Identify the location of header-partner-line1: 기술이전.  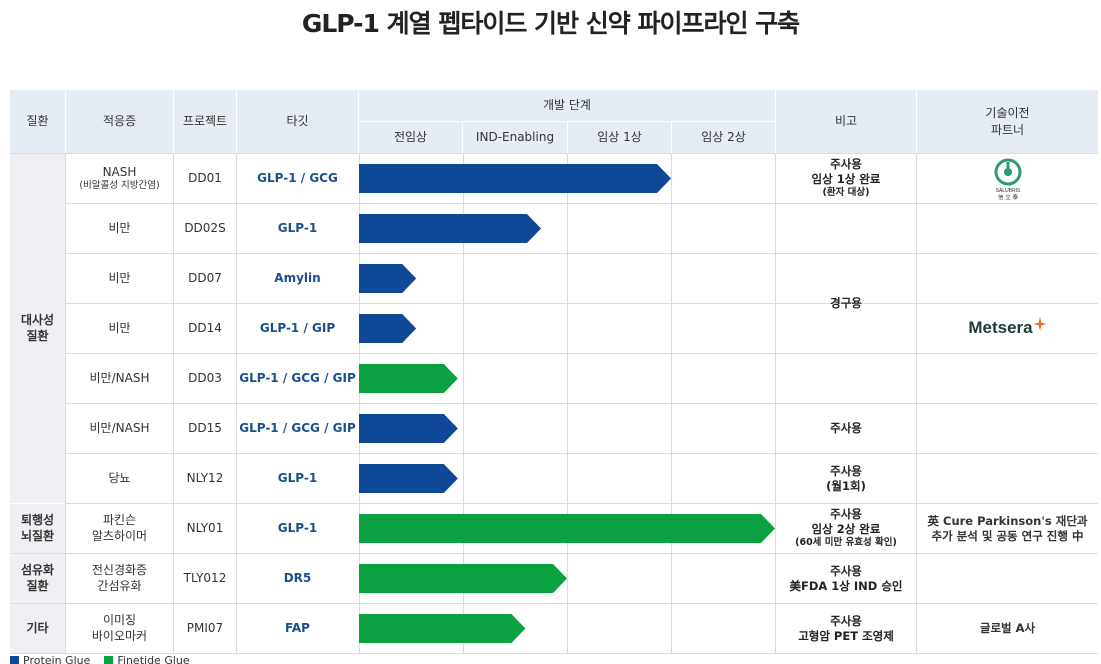
(1007, 113).